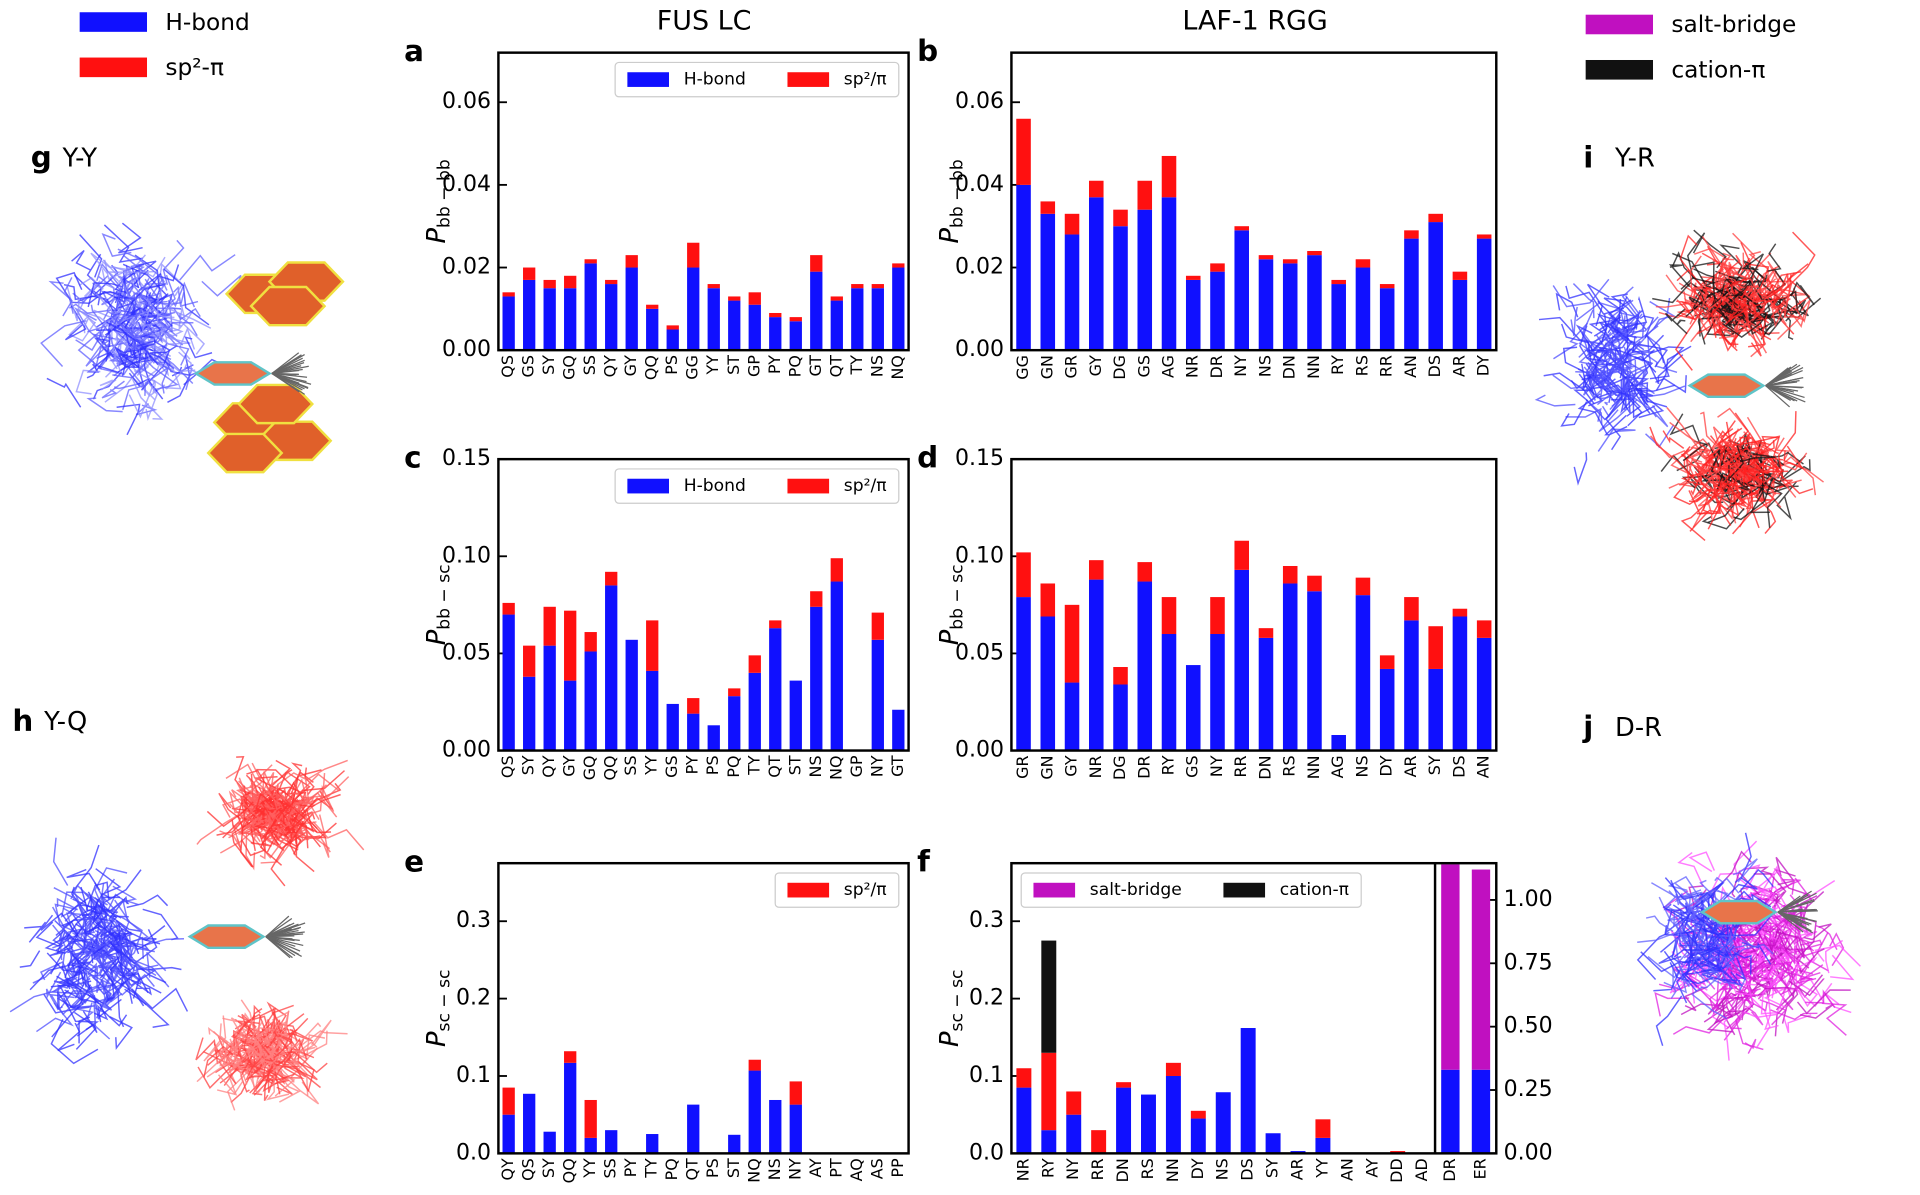  What do you see at coordinates (548, 1168) in the screenshot?
I see `x-tick-label: SY` at bounding box center [548, 1168].